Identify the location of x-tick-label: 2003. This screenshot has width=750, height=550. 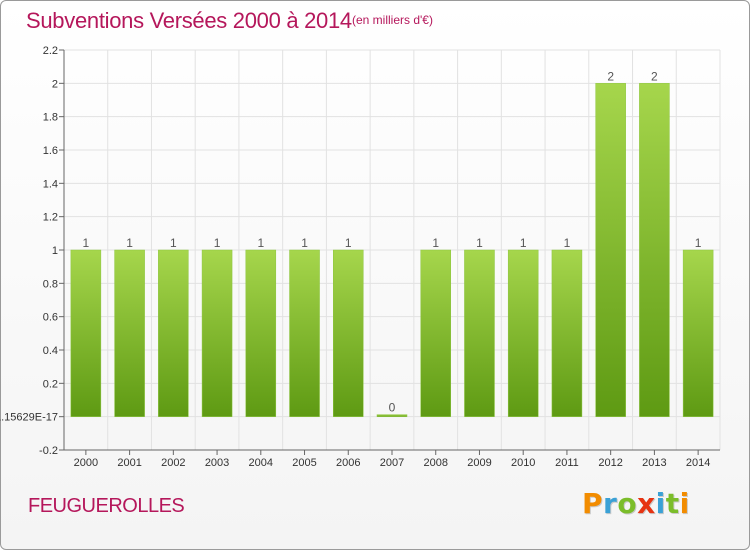
(217, 463).